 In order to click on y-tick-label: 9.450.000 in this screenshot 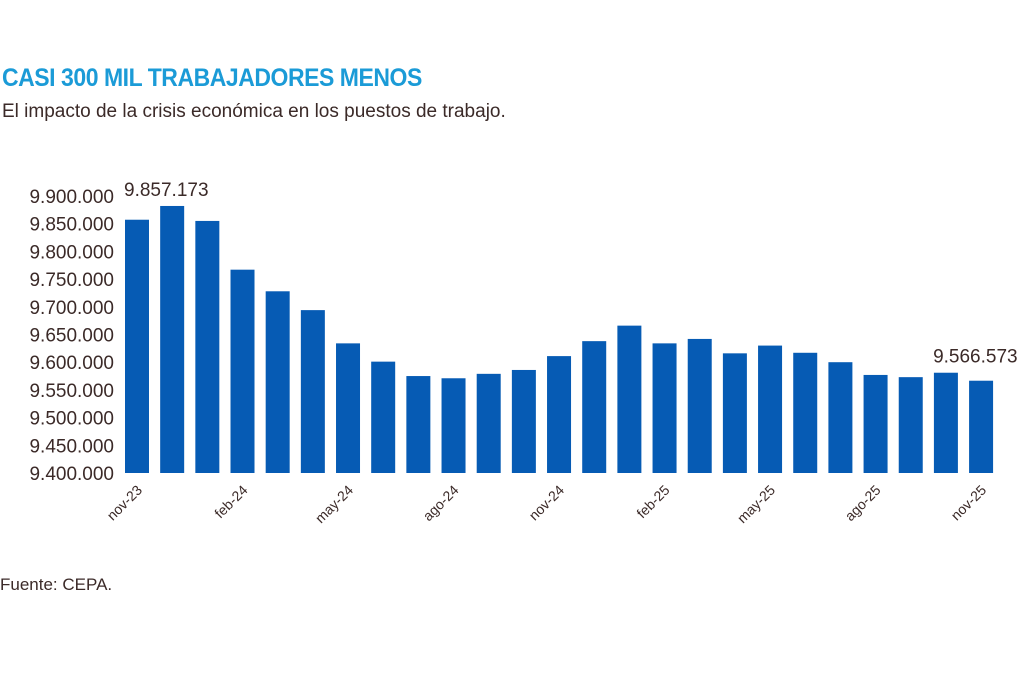, I will do `click(71, 446)`.